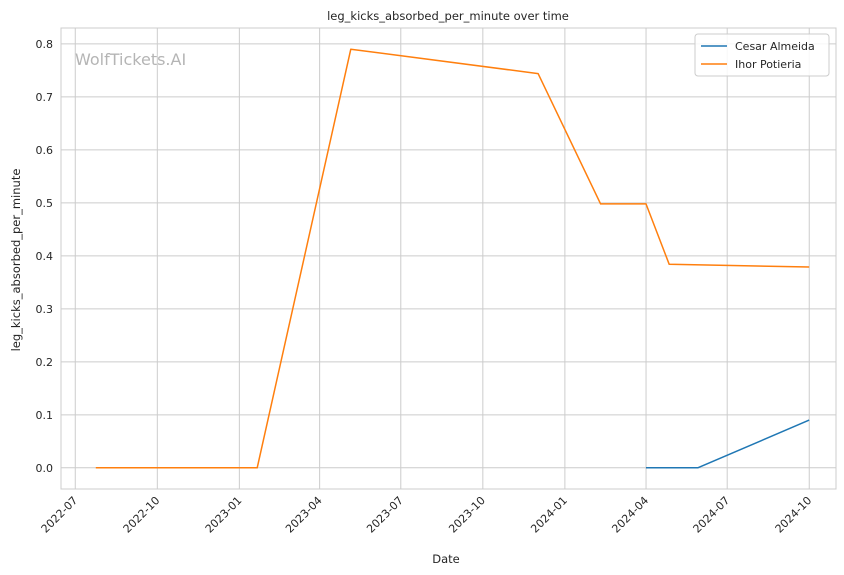 The image size is (844, 575). Describe the element at coordinates (794, 515) in the screenshot. I see `x-tick-label: 2024-10` at that location.